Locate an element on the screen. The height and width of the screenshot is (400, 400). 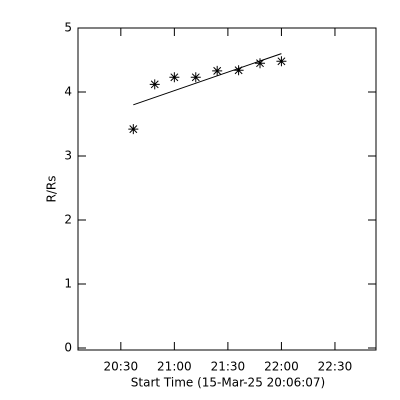
x-tick-label: 22:00 is located at coordinates (281, 367).